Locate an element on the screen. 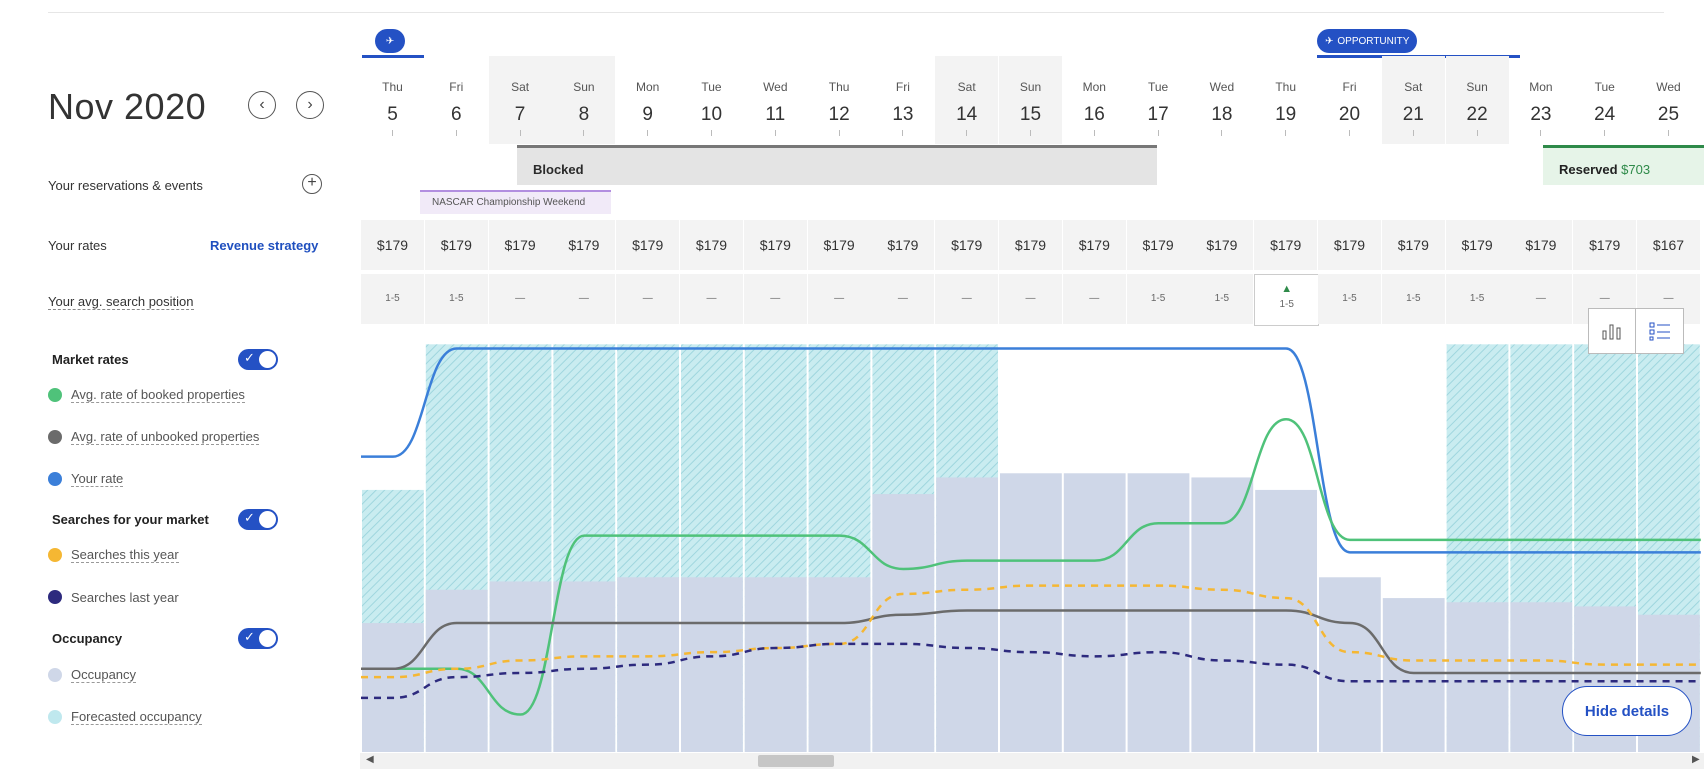  market-rates-toggle: ✓ is located at coordinates (258, 359).